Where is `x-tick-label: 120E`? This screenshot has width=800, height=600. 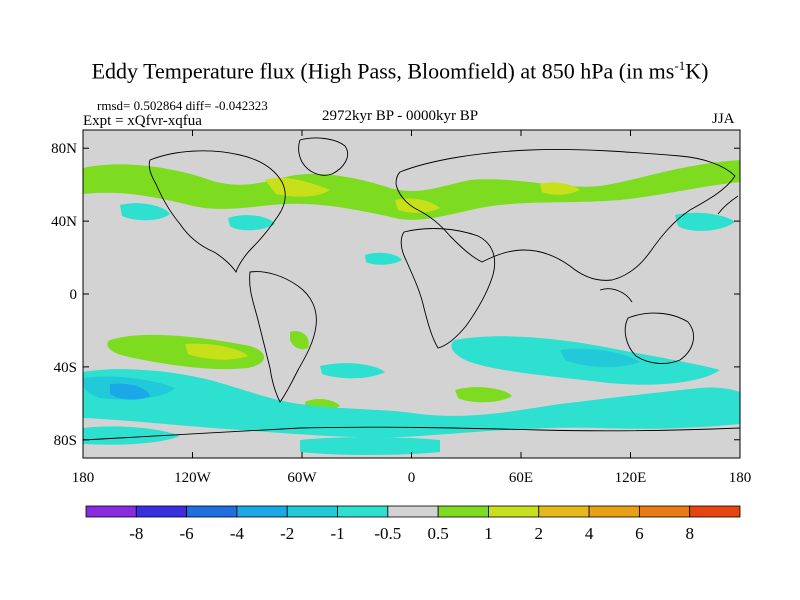 x-tick-label: 120E is located at coordinates (631, 478).